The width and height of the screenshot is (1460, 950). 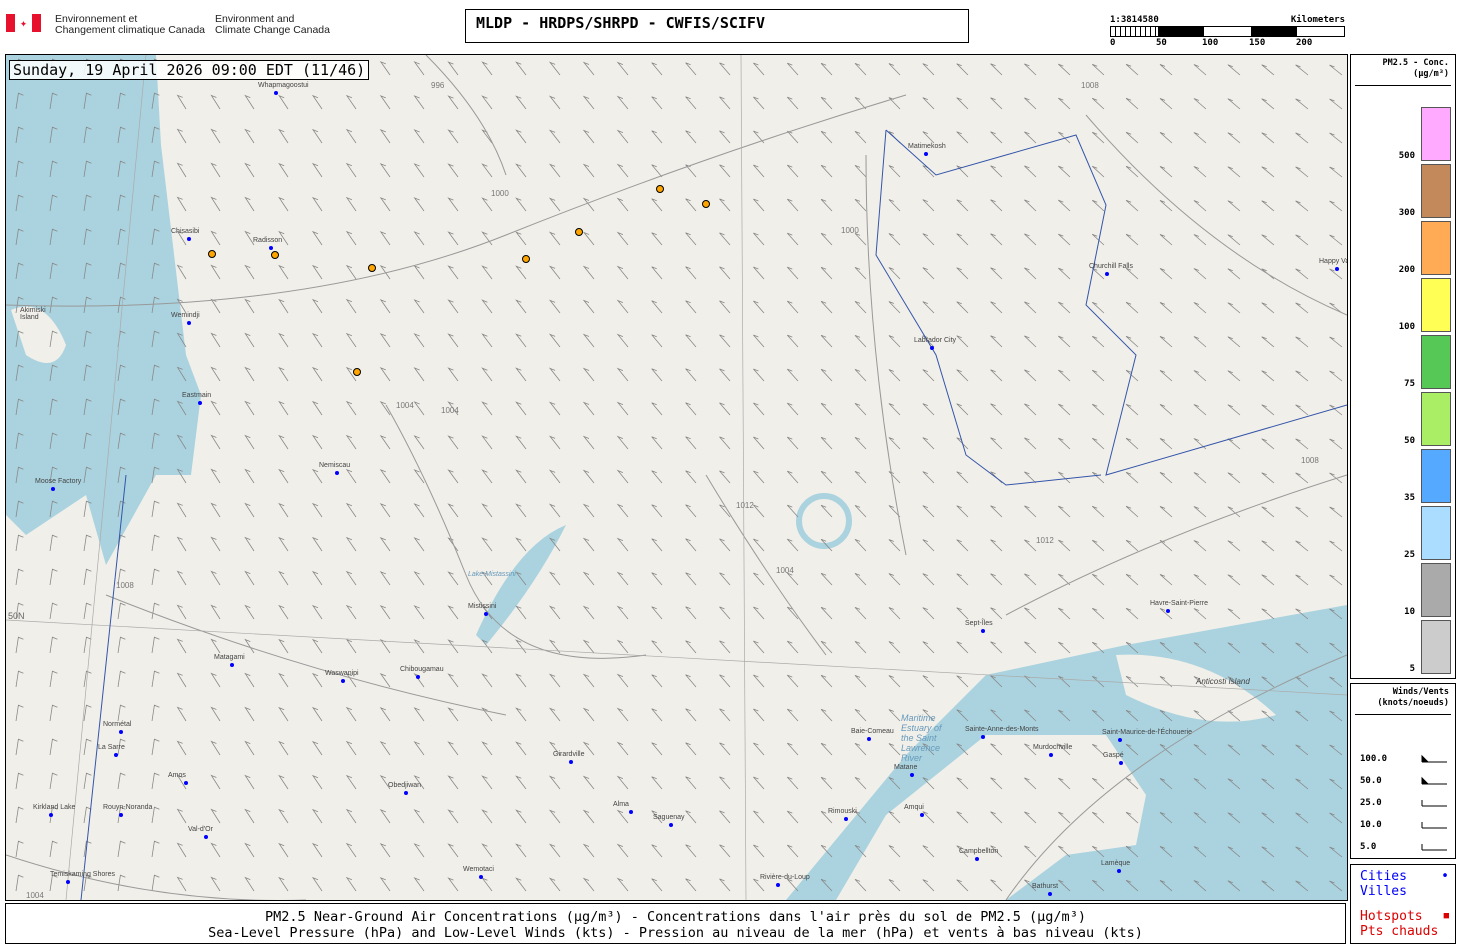 I want to click on city-label: Kirkland Lake, so click(x=54, y=807).